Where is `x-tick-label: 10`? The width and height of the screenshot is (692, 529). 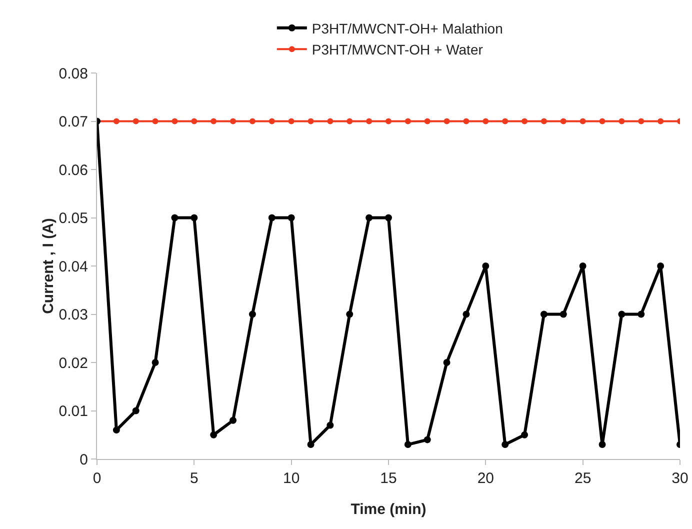
x-tick-label: 10 is located at coordinates (291, 478).